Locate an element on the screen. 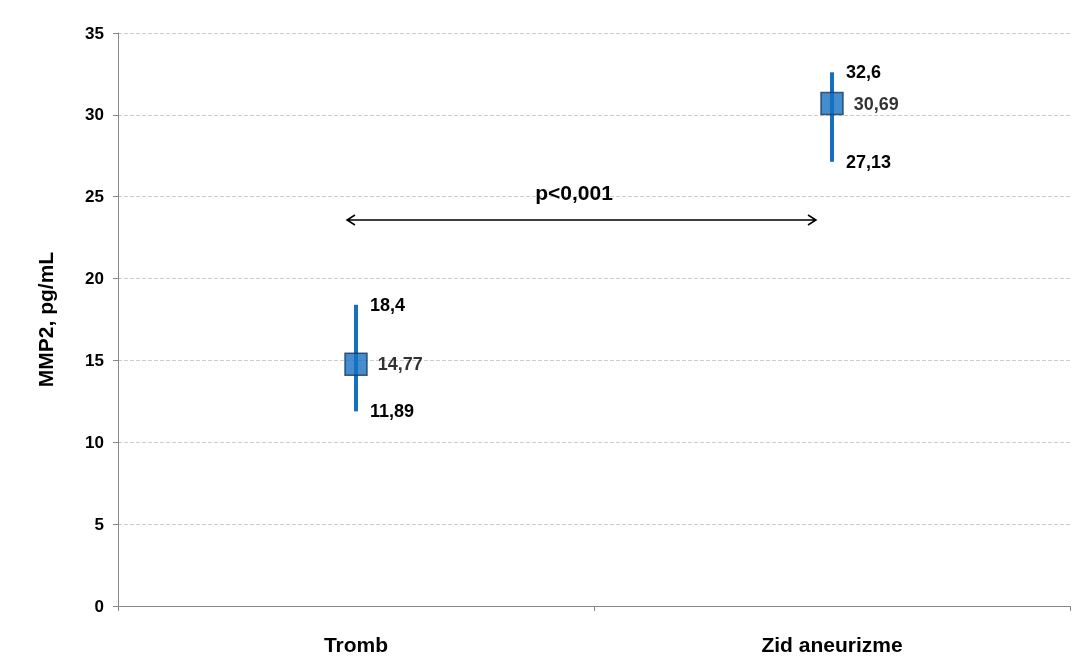 The image size is (1075, 661). y-tick-label: 25 is located at coordinates (94, 197).